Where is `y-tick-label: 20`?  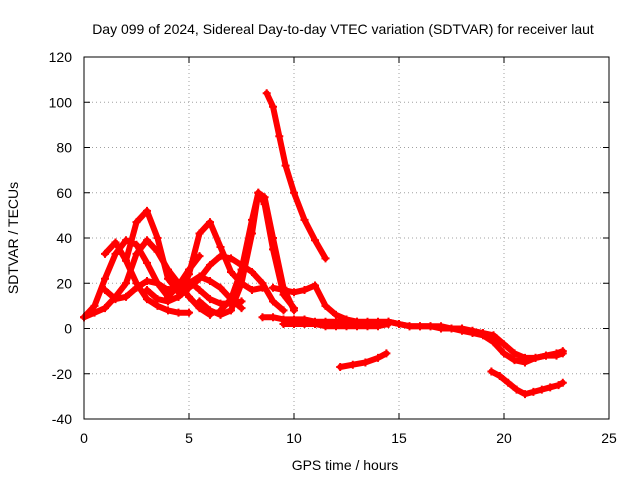
y-tick-label: 20 is located at coordinates (64, 283).